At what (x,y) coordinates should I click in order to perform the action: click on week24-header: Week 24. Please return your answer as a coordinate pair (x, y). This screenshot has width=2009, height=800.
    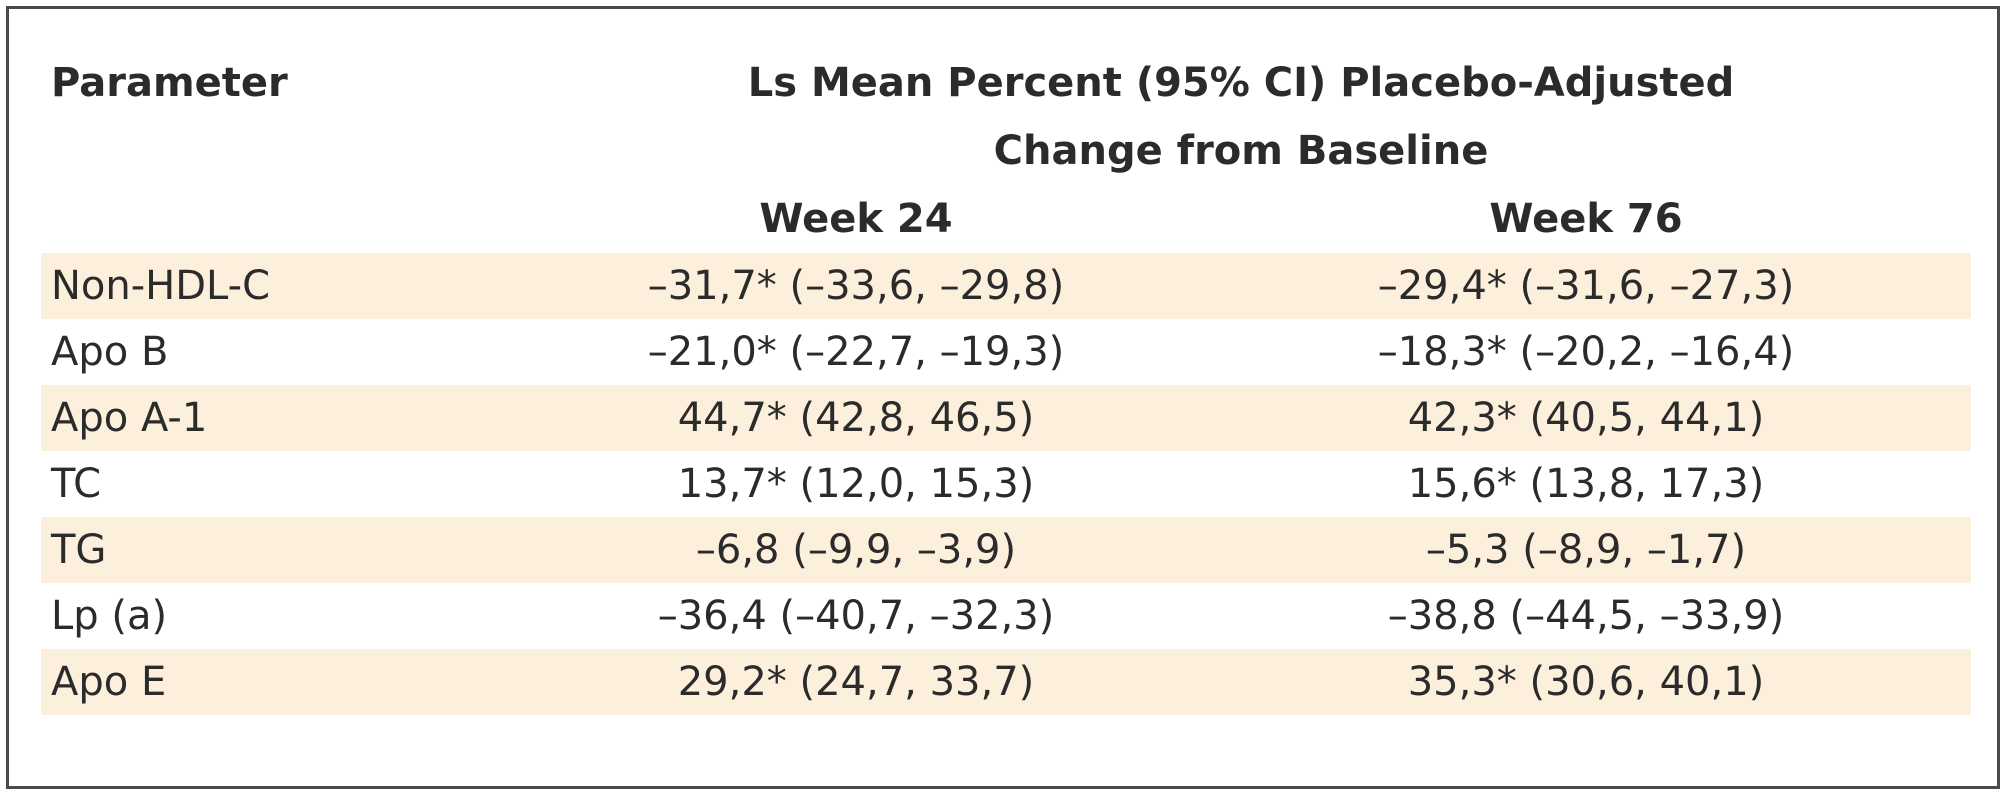
    Looking at the image, I should click on (856, 219).